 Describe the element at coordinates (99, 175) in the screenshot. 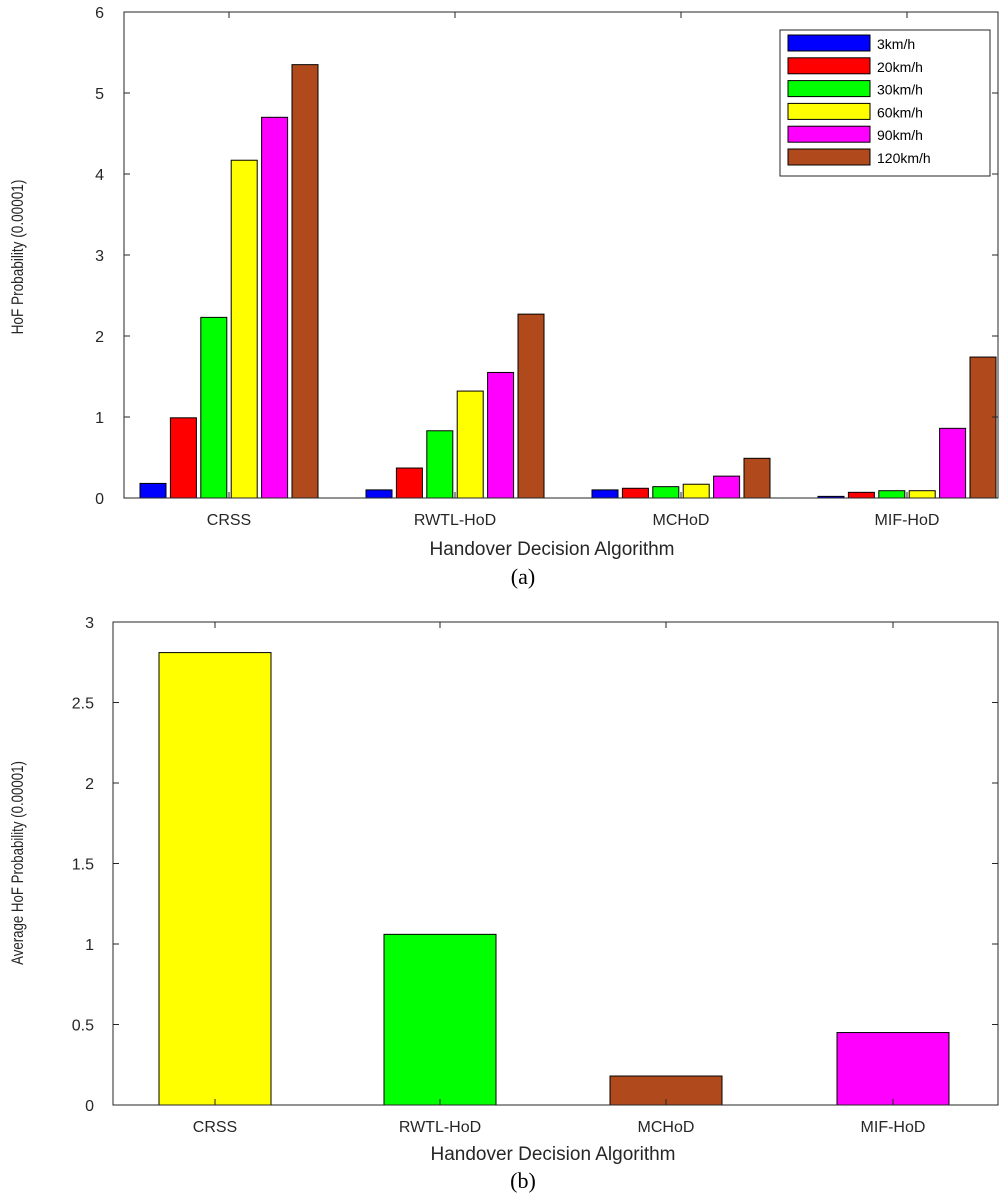

I see `y-tick-label: 4` at that location.